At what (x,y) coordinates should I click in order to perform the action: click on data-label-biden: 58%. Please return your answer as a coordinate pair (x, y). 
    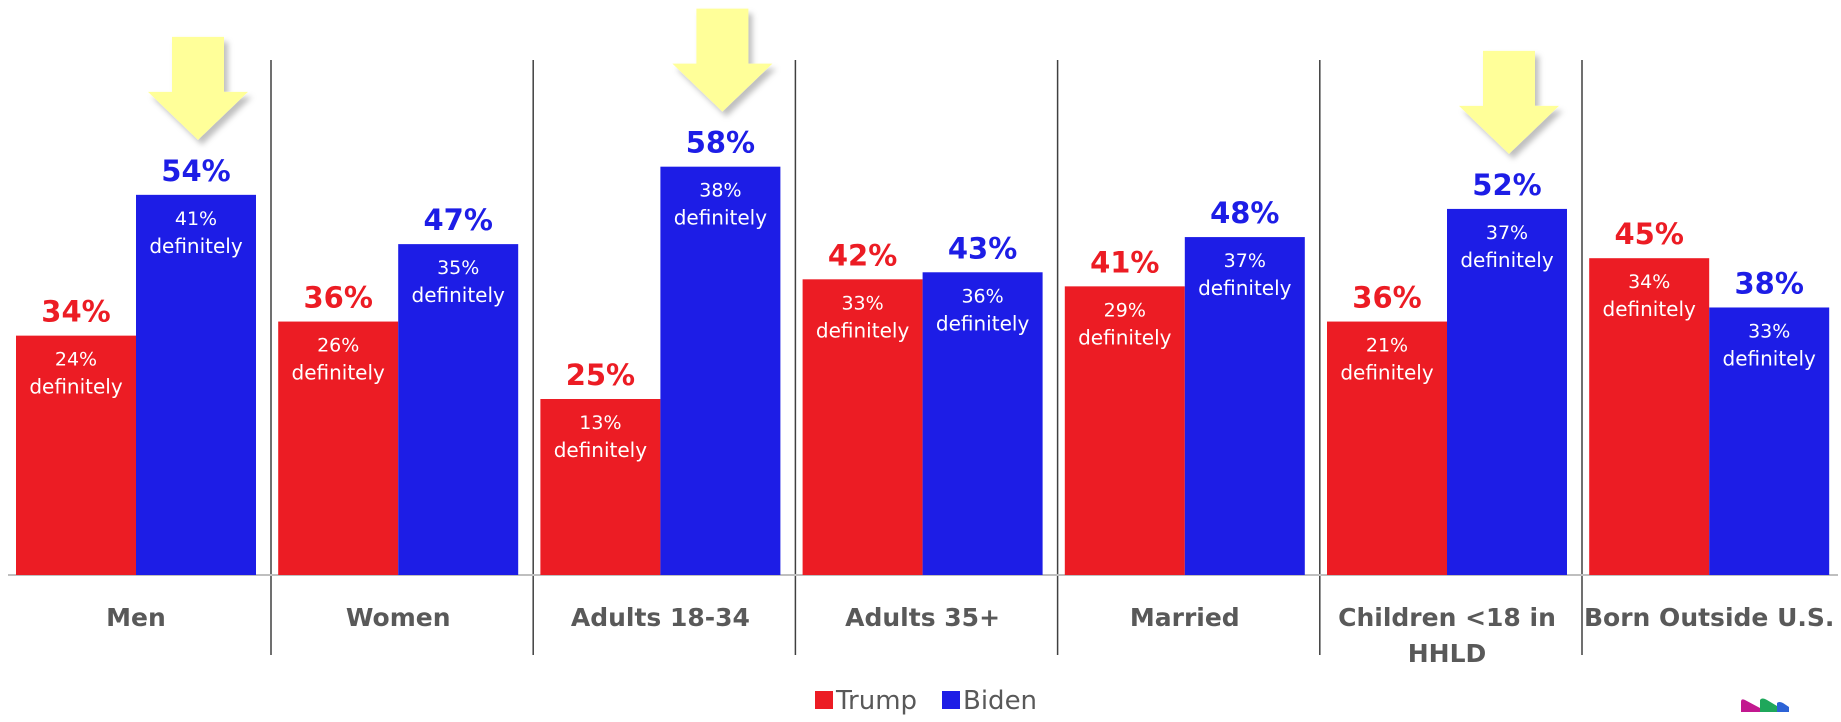
    Looking at the image, I should click on (720, 143).